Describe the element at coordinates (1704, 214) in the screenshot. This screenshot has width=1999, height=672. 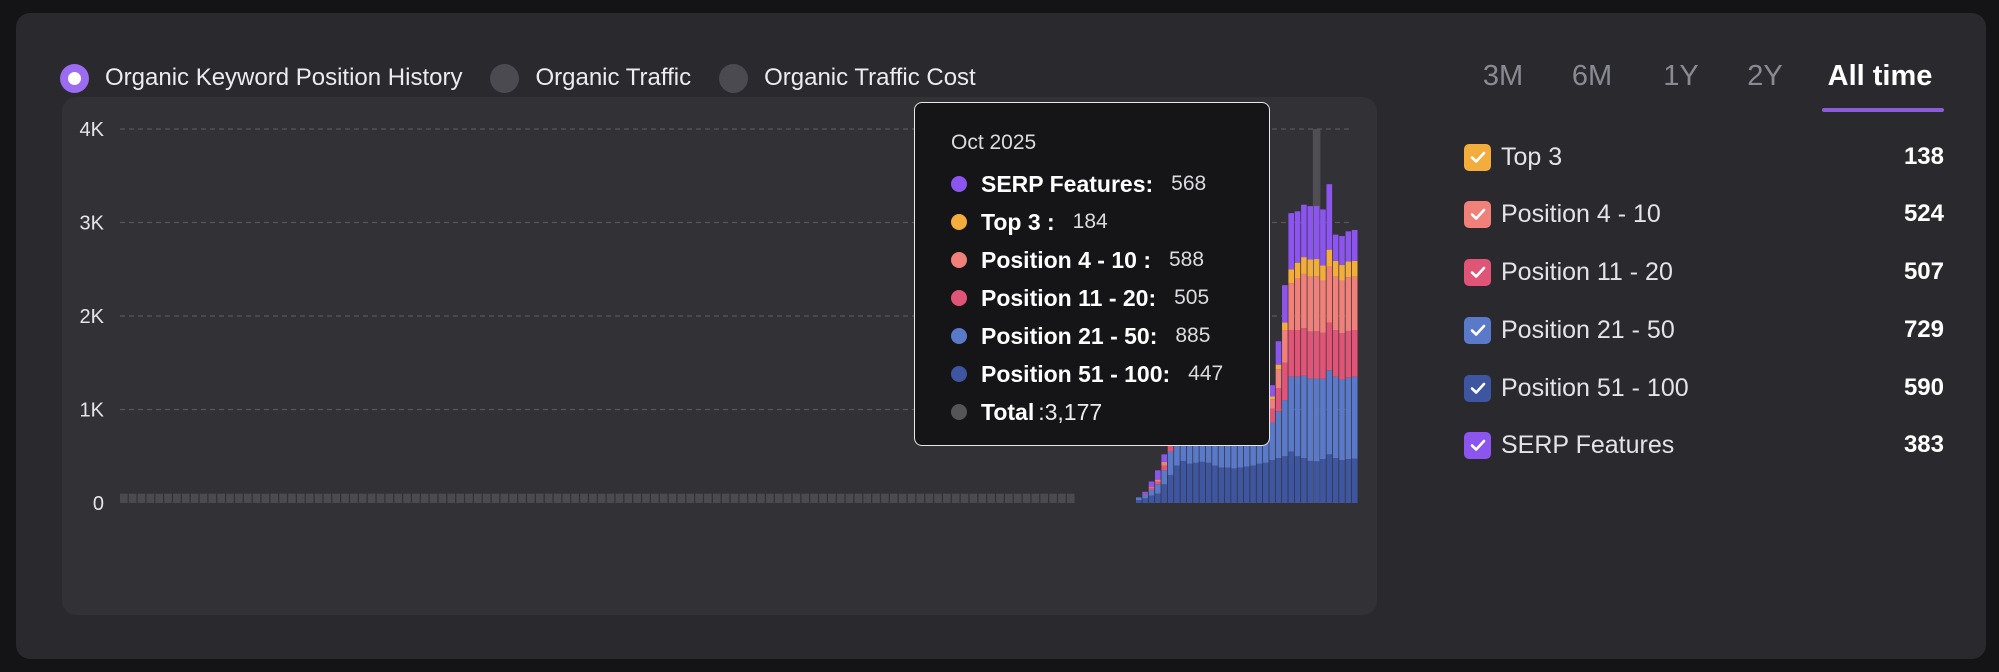
I see `legend-item-position-4-10: Position 4 - 10 524` at that location.